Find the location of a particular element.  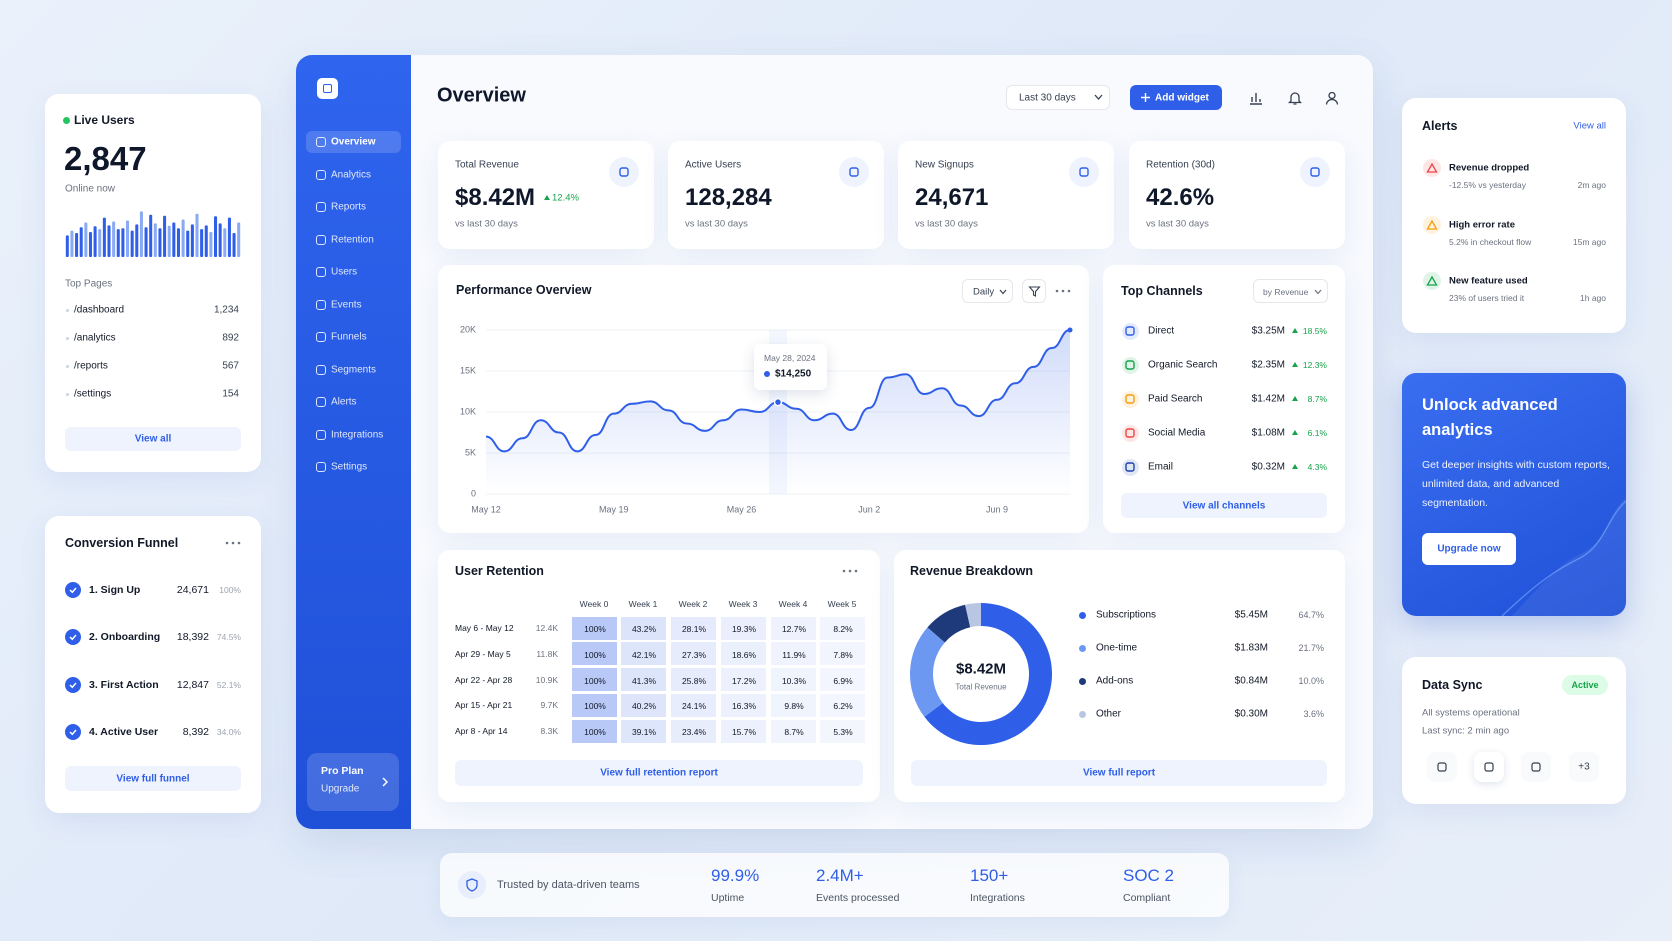

step-pct: 34.0% is located at coordinates (228, 731).